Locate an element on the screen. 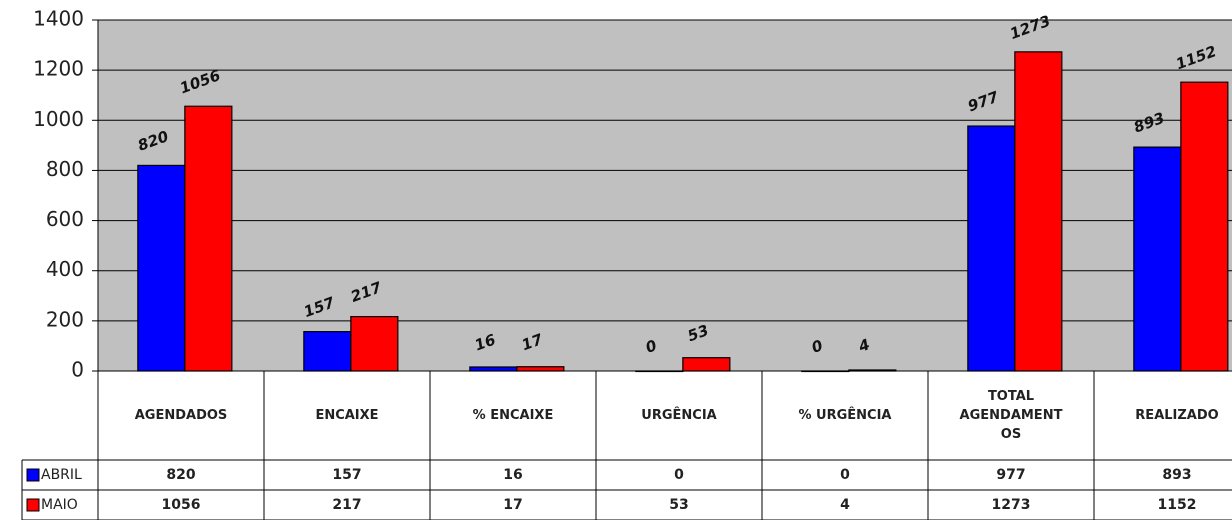 The image size is (1232, 520). table-value: 4 is located at coordinates (845, 505).